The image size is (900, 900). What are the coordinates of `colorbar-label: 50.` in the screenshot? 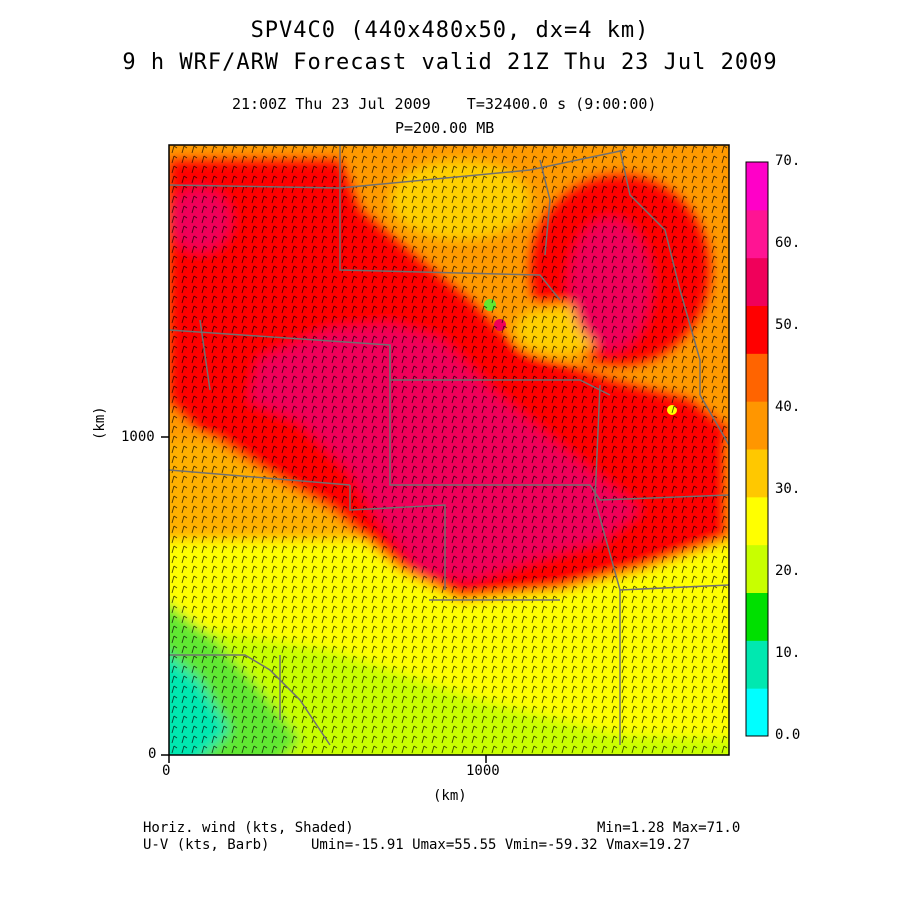 It's located at (788, 325).